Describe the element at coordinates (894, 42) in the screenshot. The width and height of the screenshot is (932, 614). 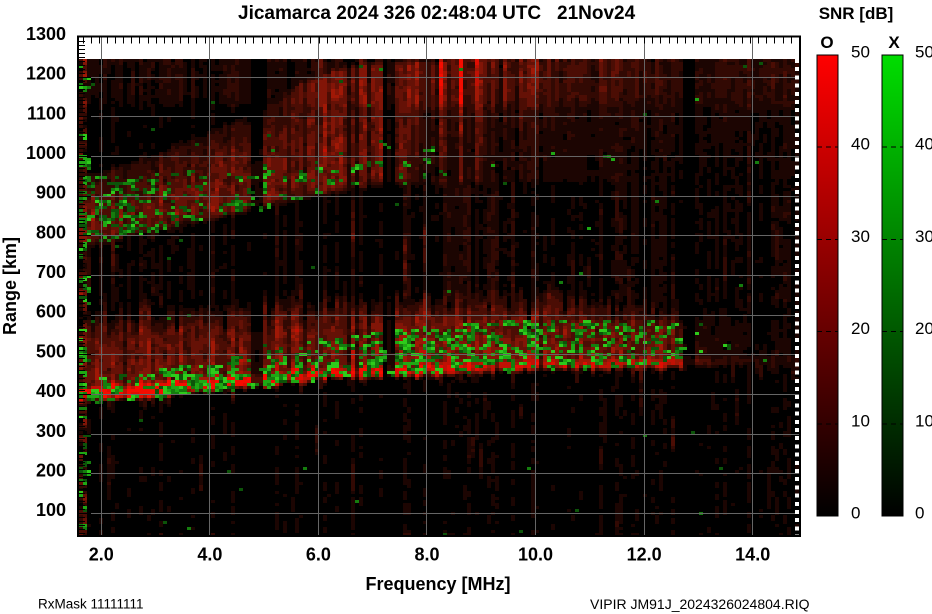
I see `svg-text: X` at that location.